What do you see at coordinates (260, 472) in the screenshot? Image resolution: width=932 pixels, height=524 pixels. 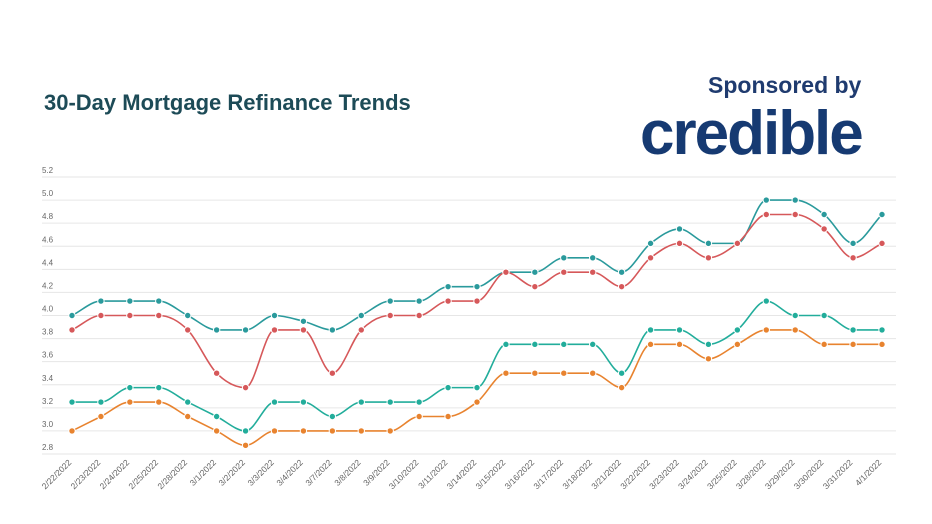 I see `x-tick-label: 3/3/2022` at bounding box center [260, 472].